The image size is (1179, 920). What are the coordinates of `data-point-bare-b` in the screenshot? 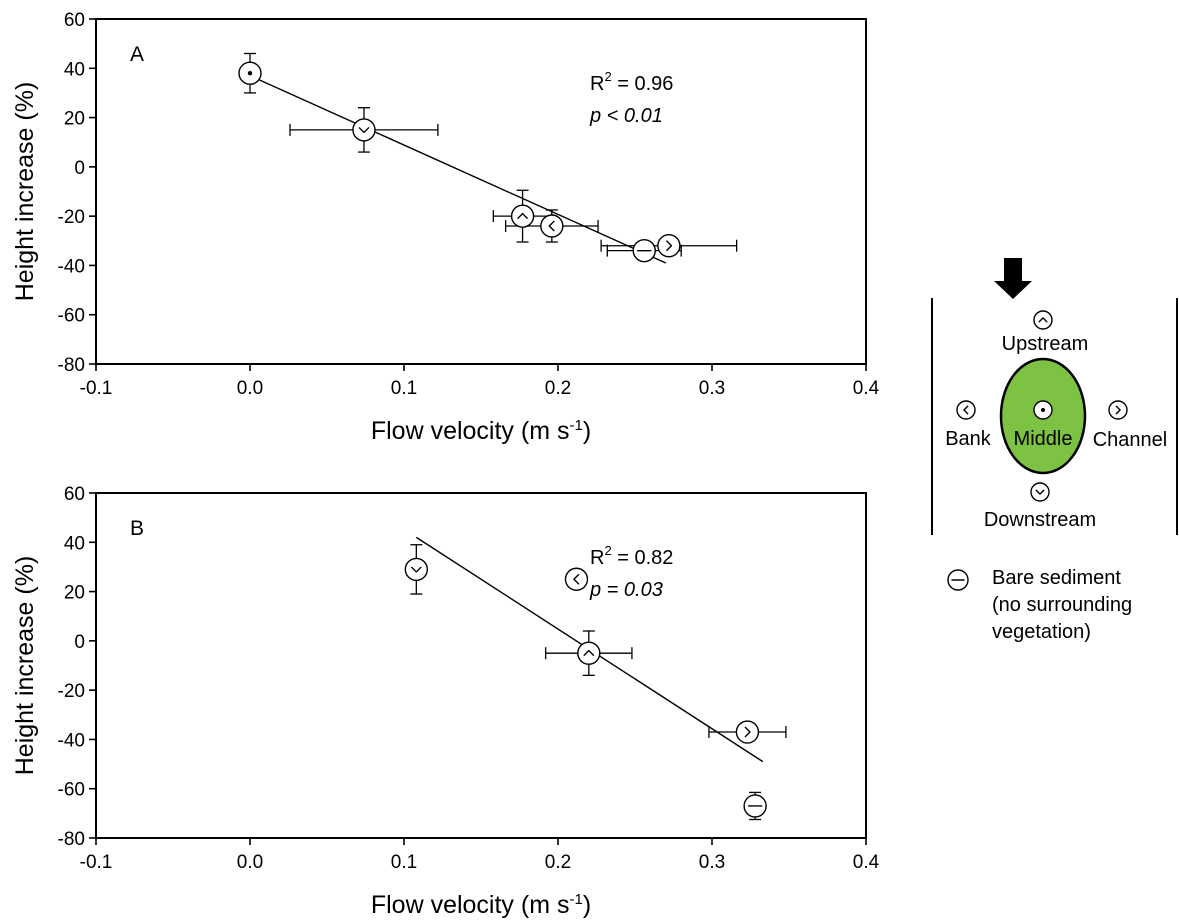 It's located at (755, 806).